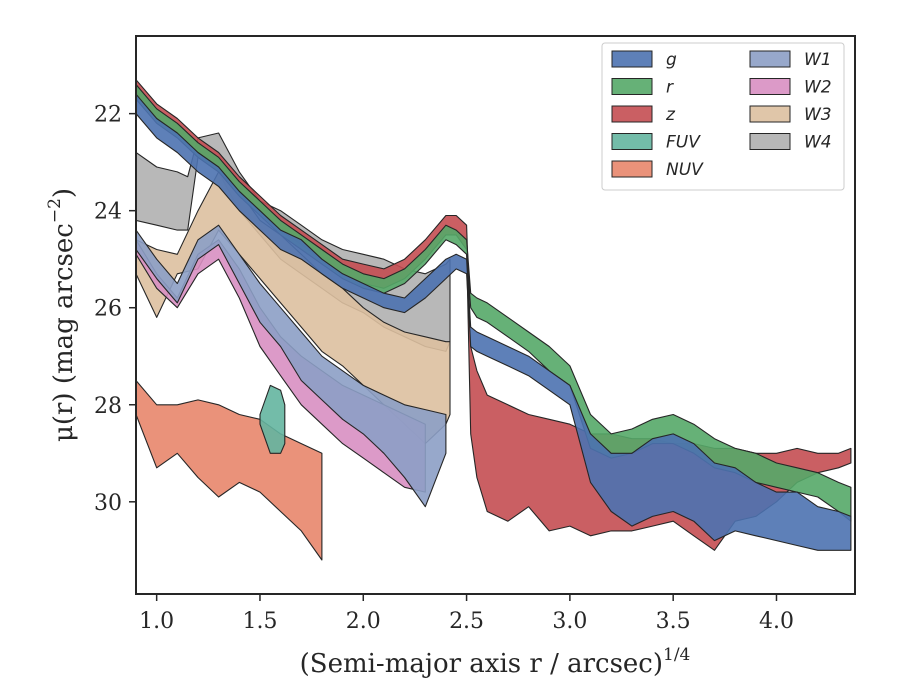 Image resolution: width=900 pixels, height=700 pixels. Describe the element at coordinates (64, 193) in the screenshot. I see `y-axis-title-close: )` at that location.